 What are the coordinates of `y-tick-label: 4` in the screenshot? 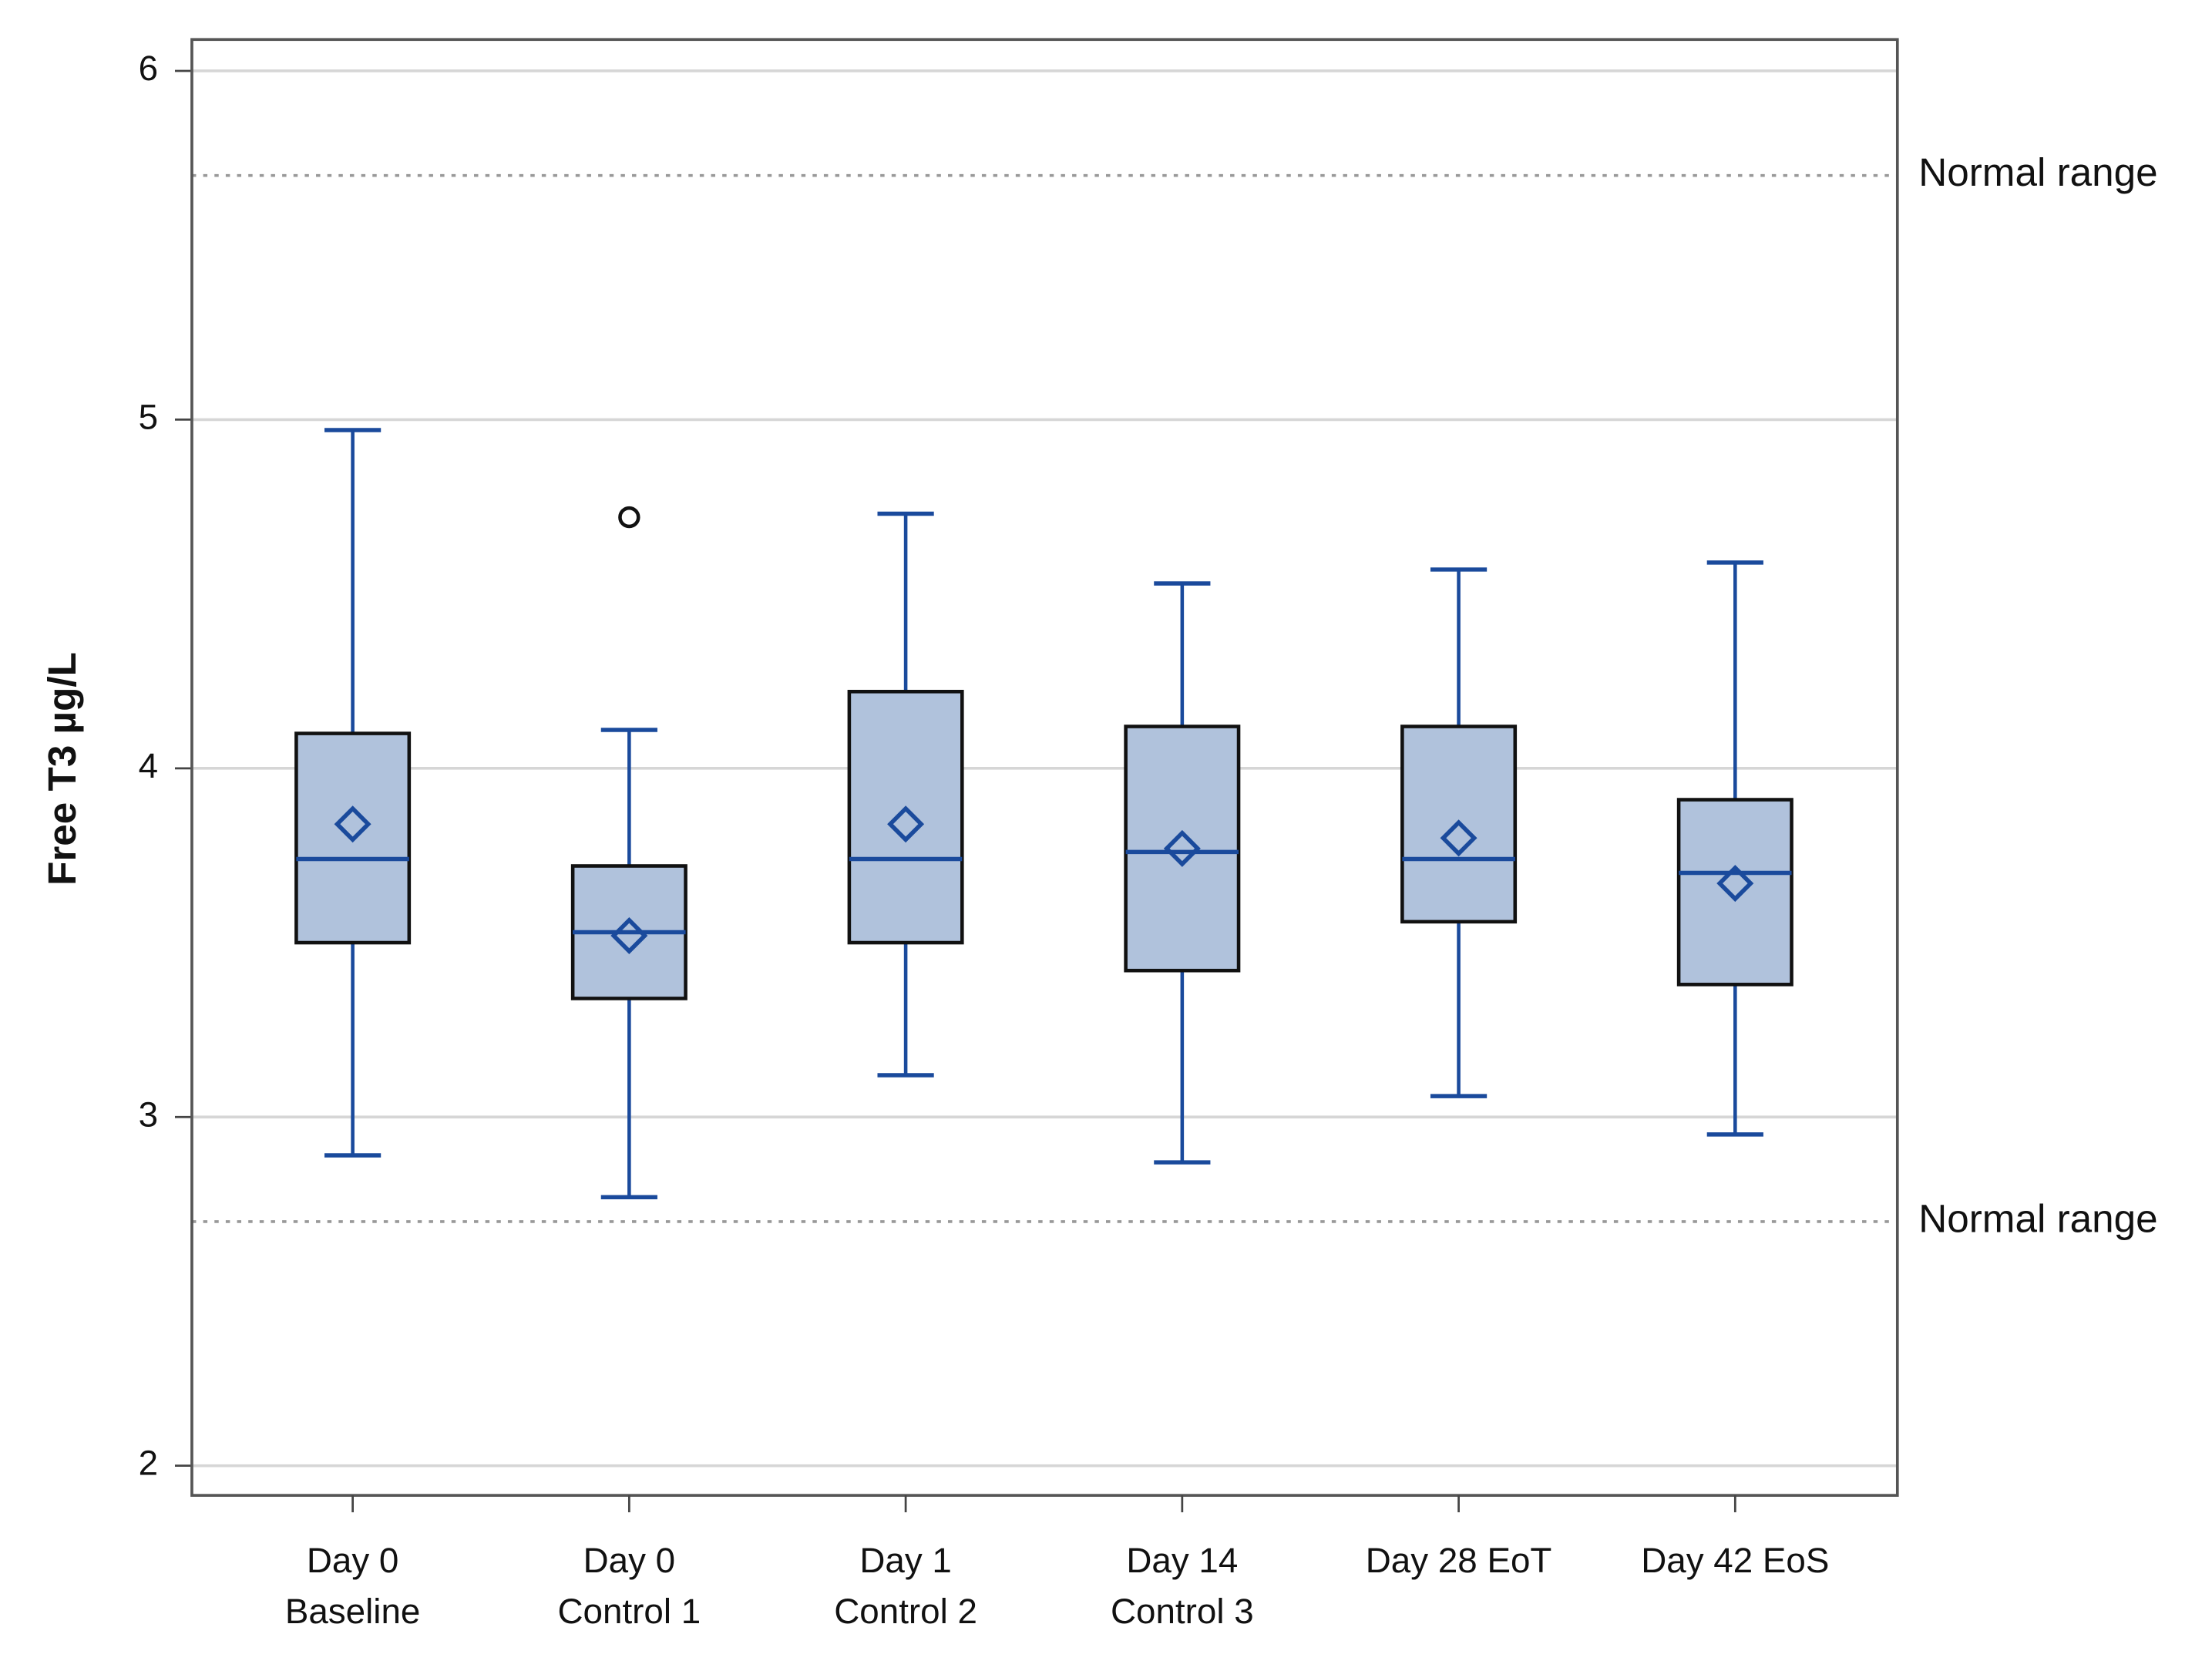 It's located at (148, 765).